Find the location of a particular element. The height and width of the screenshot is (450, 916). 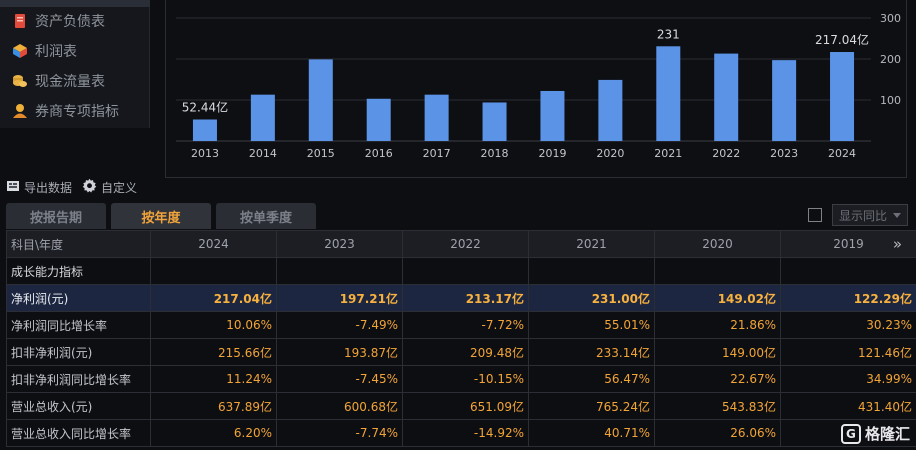

header-year: 2022 is located at coordinates (465, 244).